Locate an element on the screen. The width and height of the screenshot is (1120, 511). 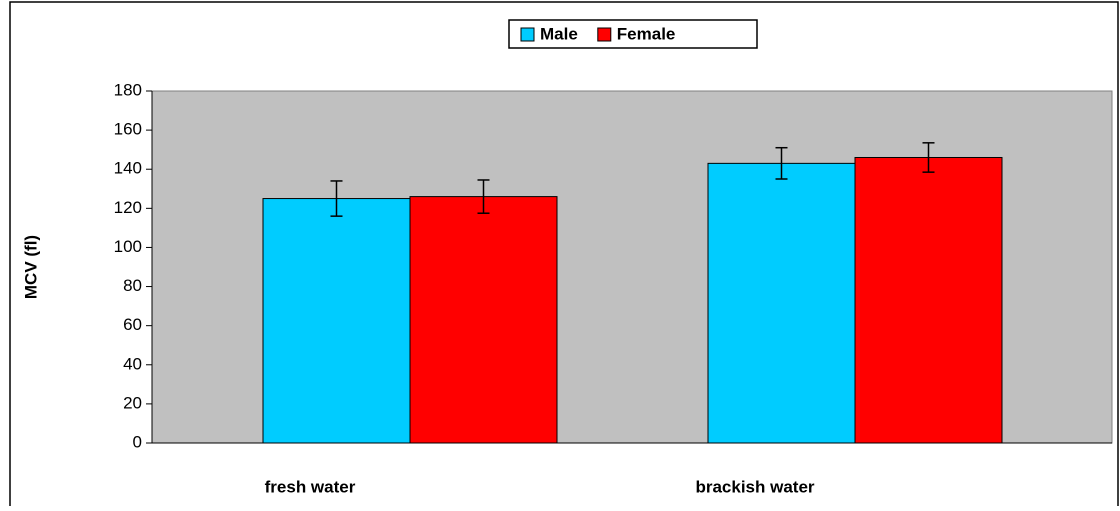
y-tick-label: 20 is located at coordinates (132, 402).